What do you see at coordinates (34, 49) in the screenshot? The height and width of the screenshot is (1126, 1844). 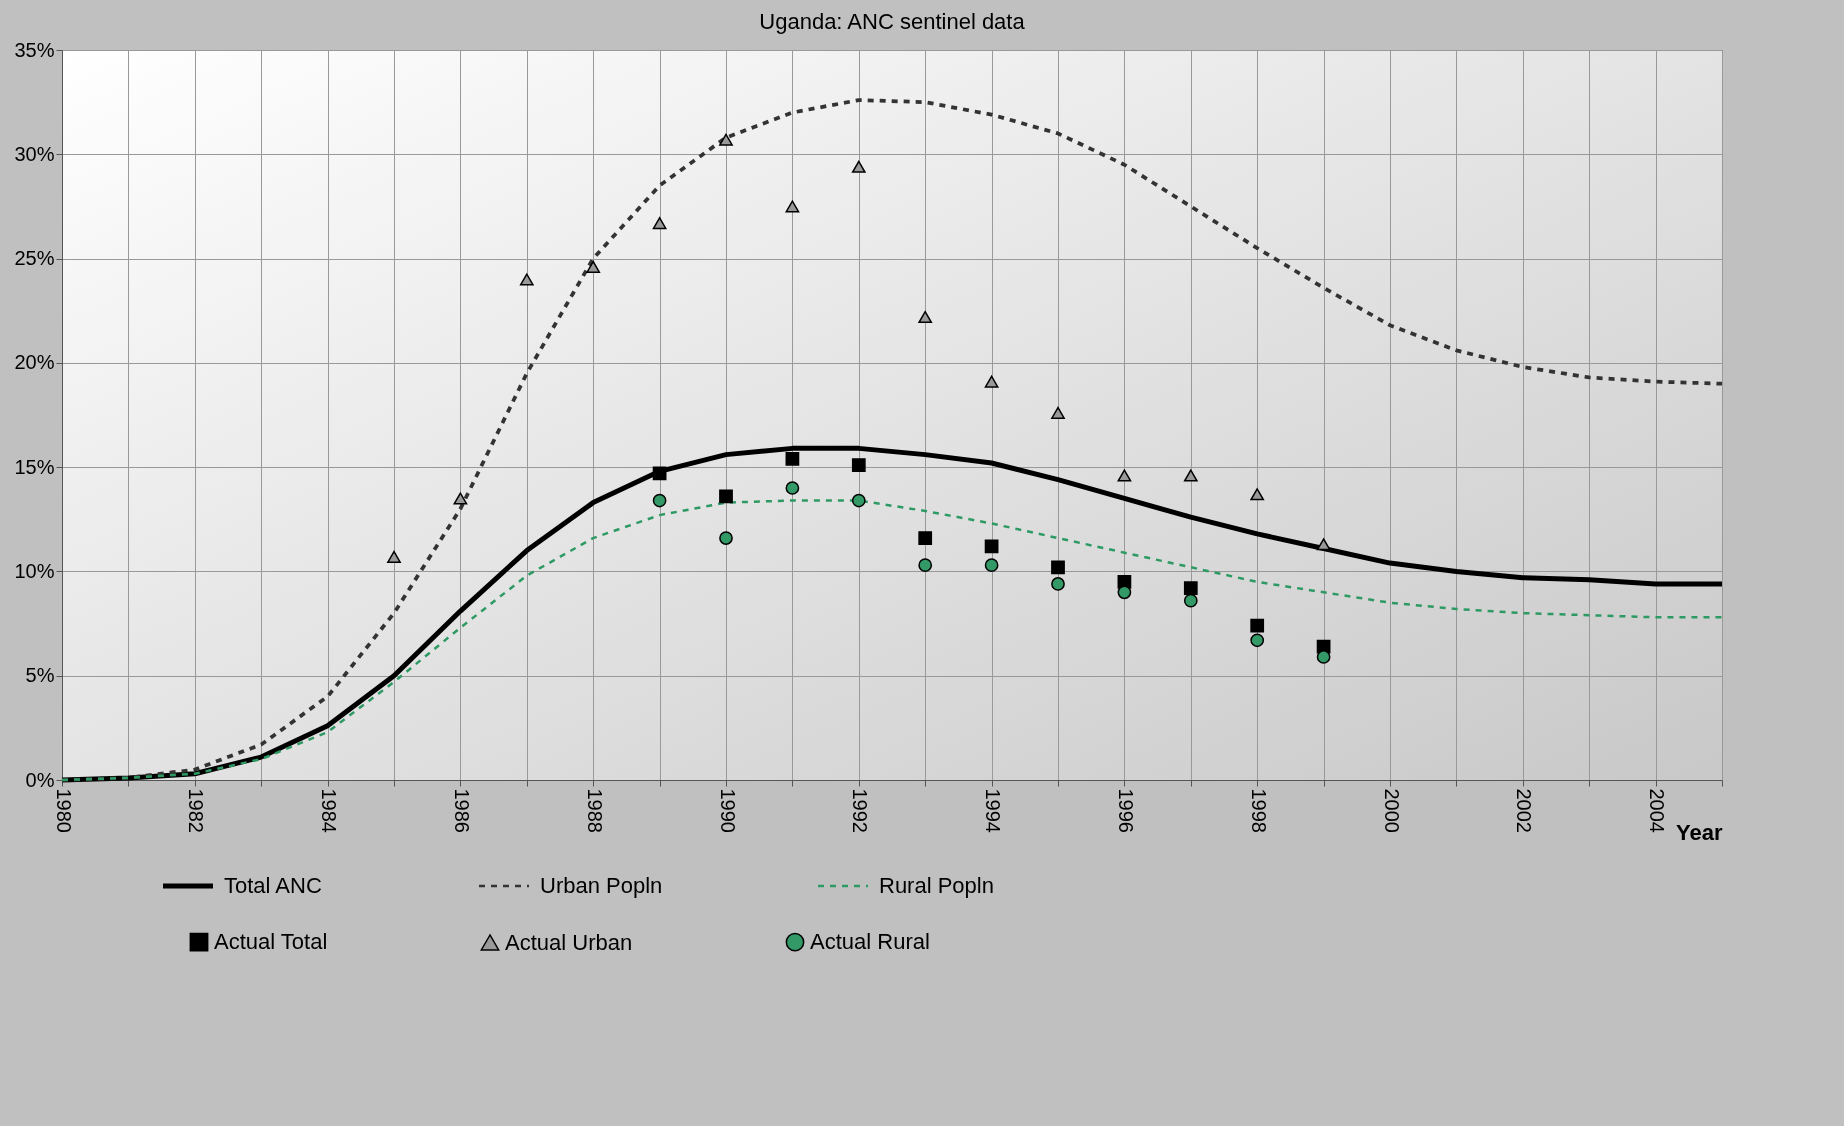 I see `y-tick-label: 35%` at bounding box center [34, 49].